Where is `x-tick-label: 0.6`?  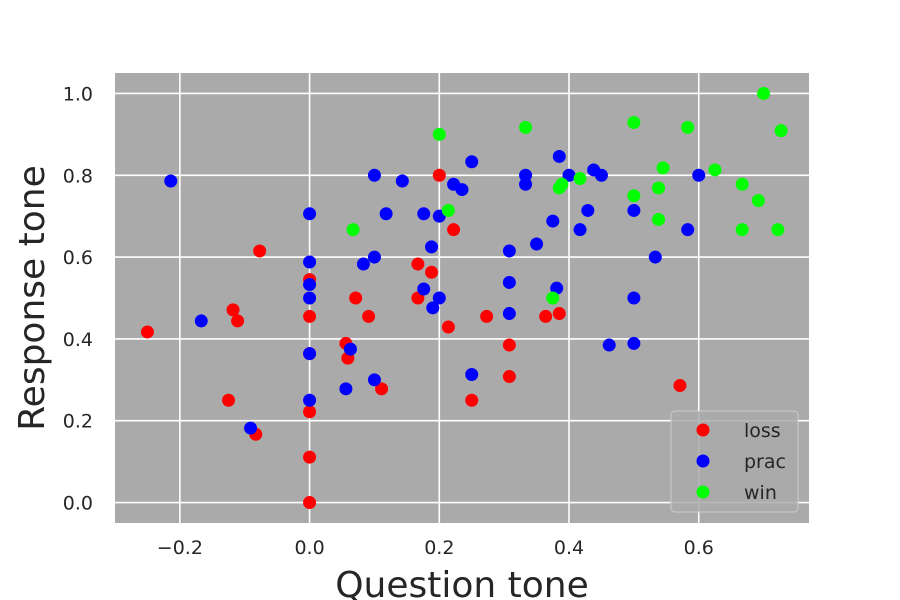 x-tick-label: 0.6 is located at coordinates (699, 548).